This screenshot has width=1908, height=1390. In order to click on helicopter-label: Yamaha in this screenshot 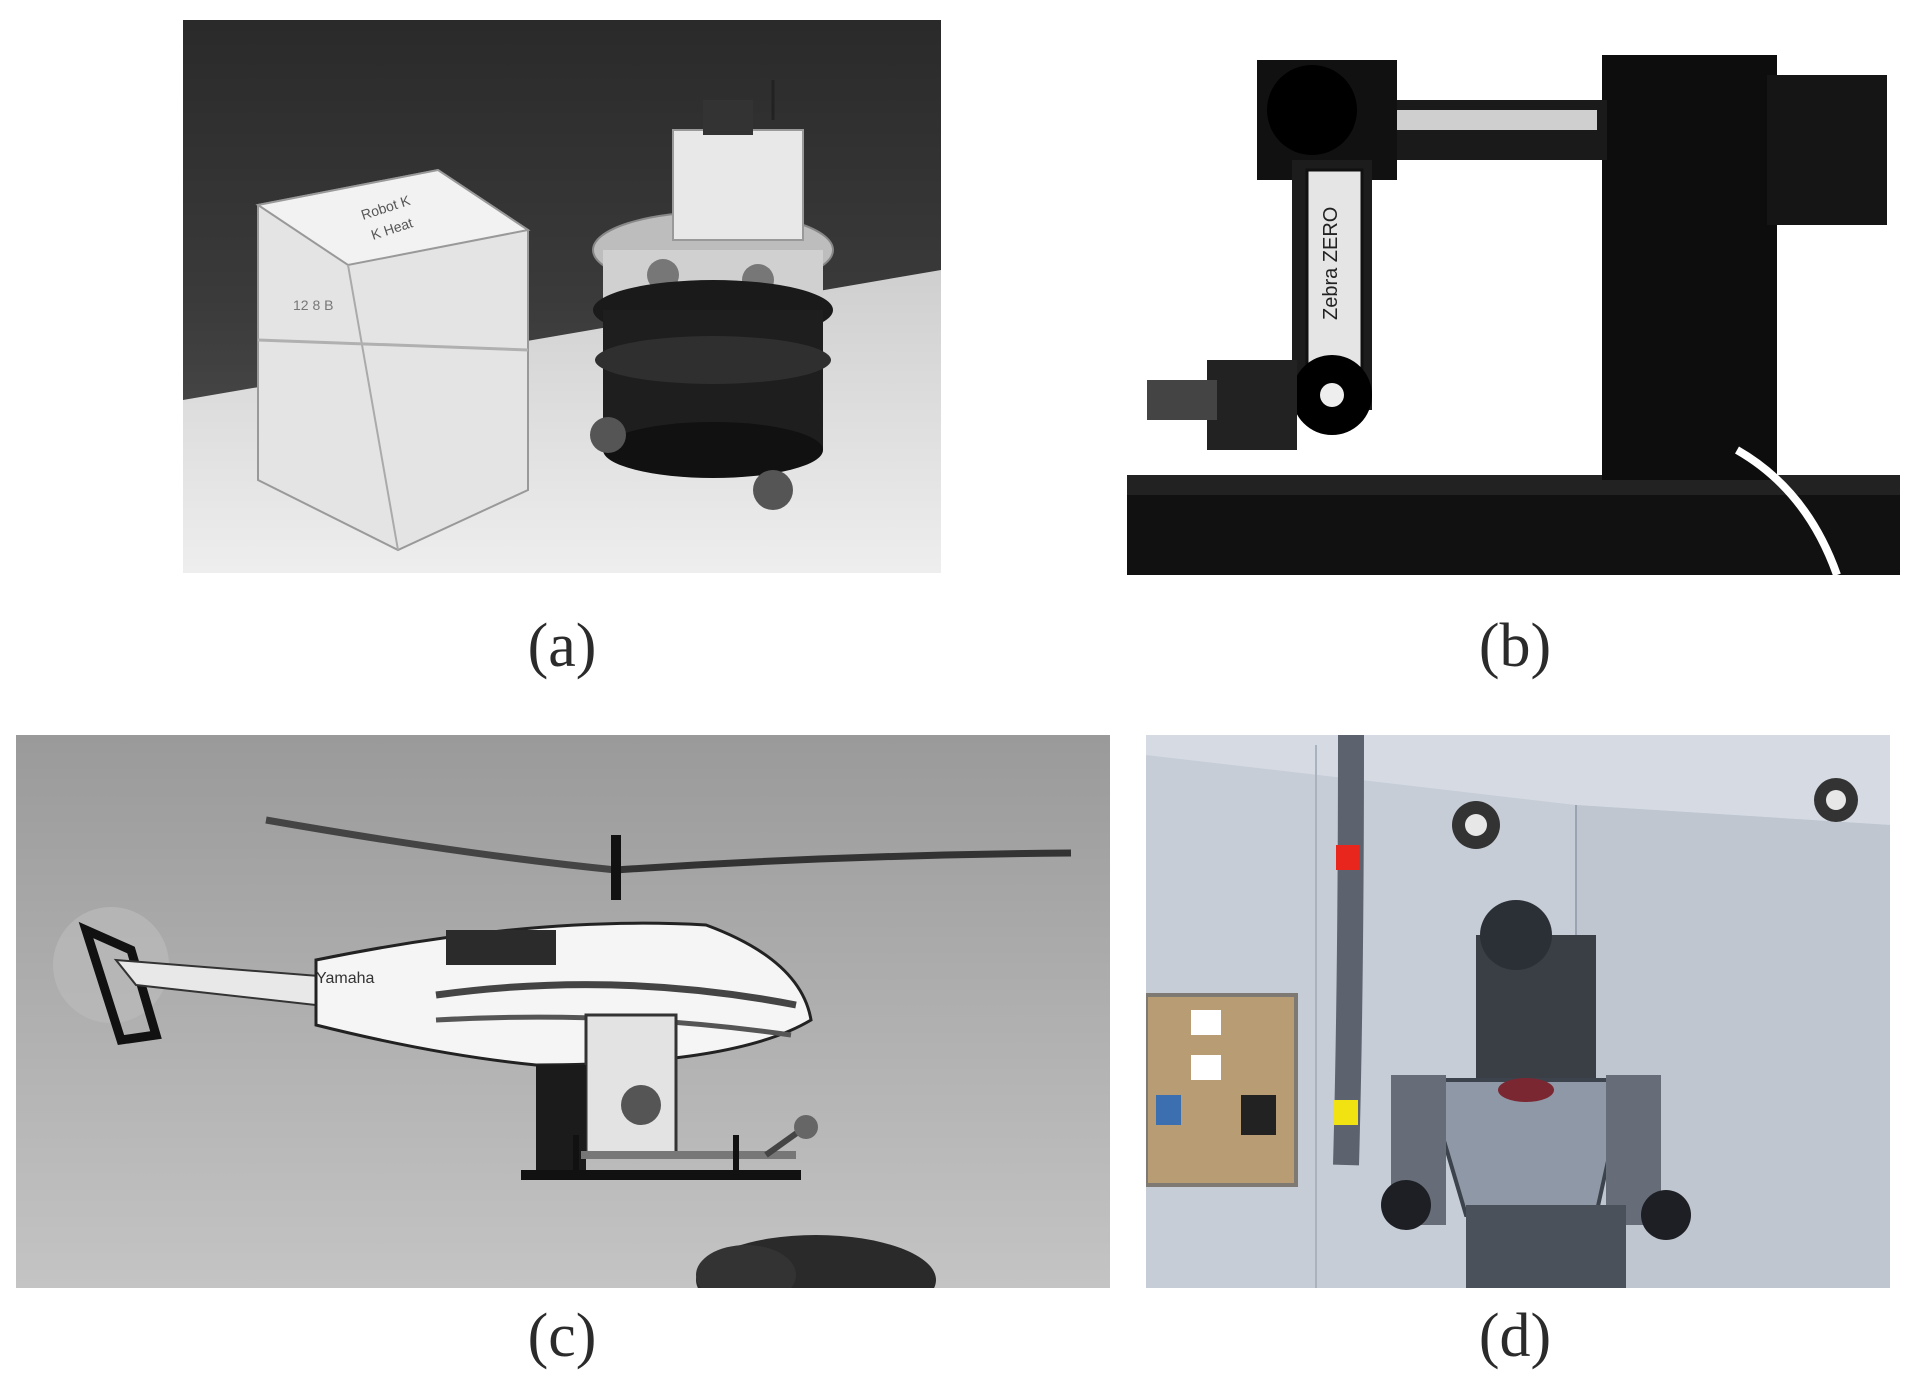, I will do `click(345, 978)`.